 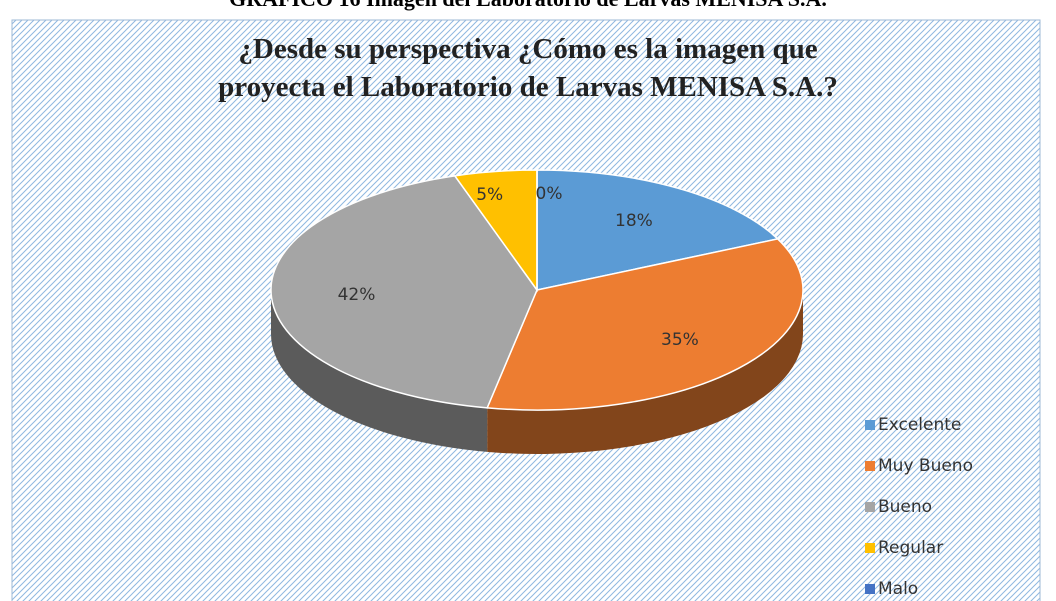 I want to click on legend-label: Malo, so click(x=898, y=589).